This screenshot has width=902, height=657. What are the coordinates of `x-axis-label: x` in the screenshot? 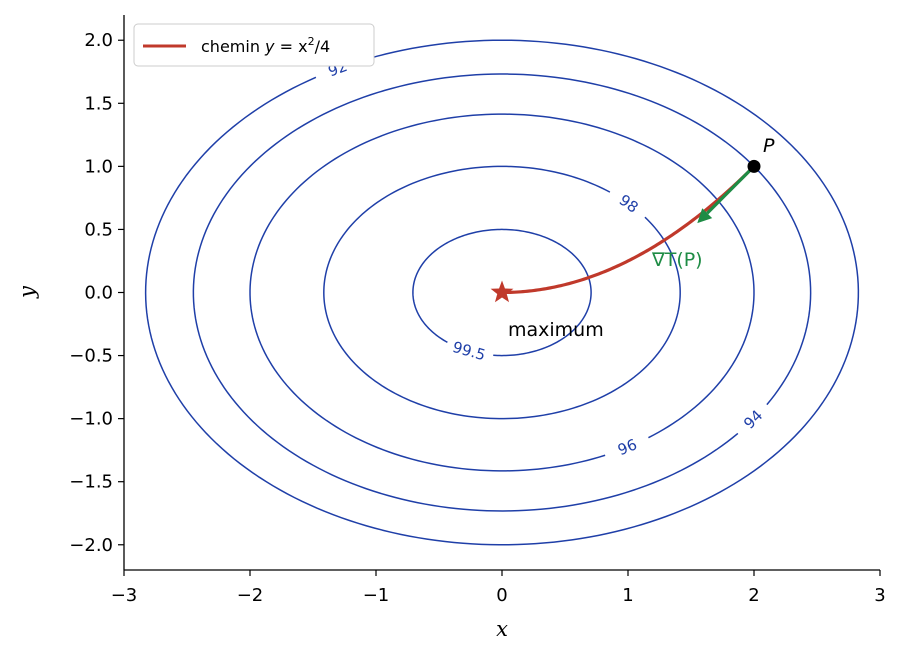 It's located at (502, 629).